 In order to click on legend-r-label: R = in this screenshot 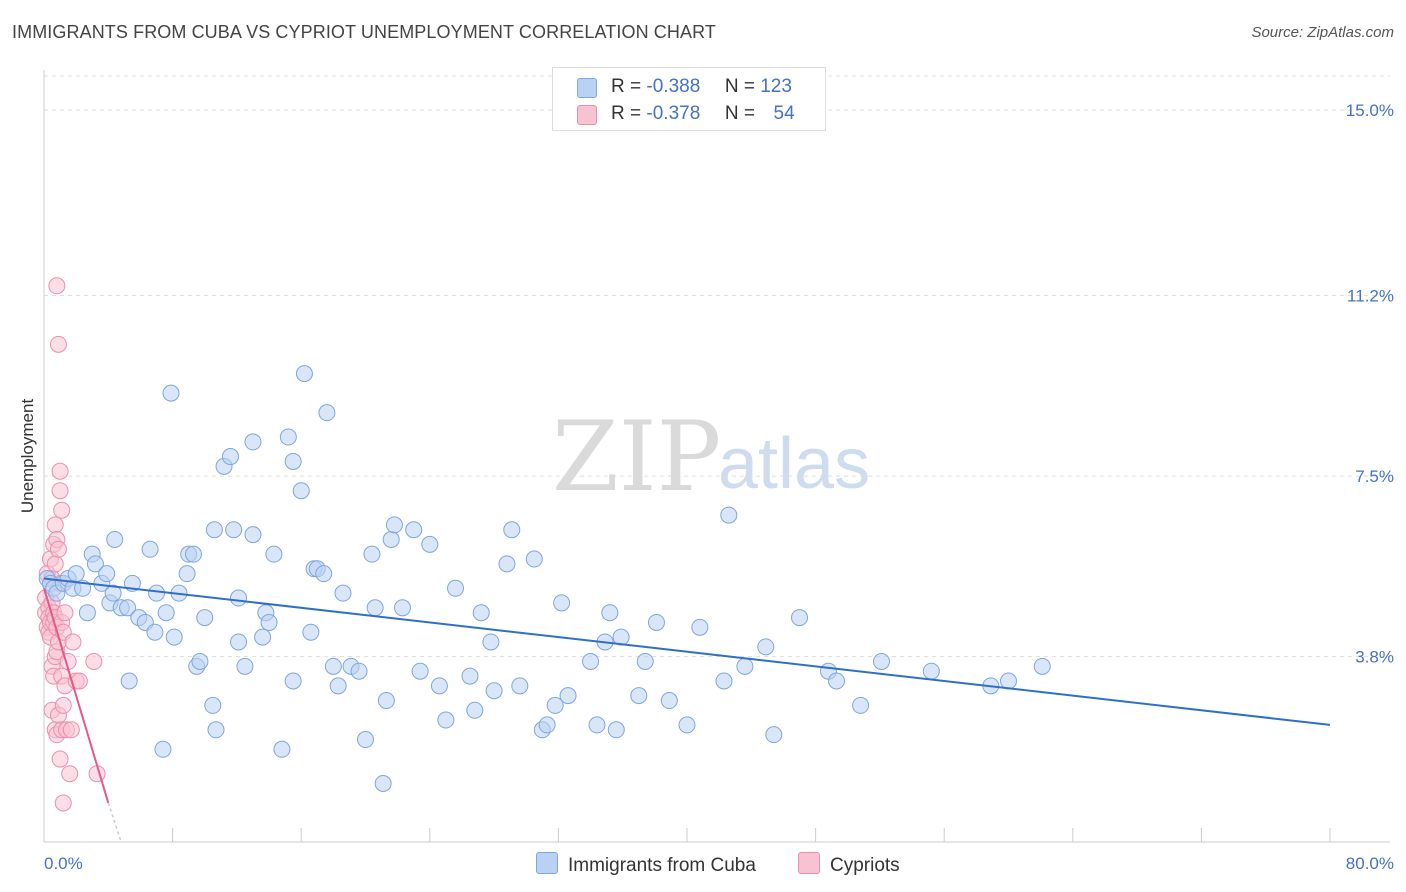, I will do `click(626, 86)`.